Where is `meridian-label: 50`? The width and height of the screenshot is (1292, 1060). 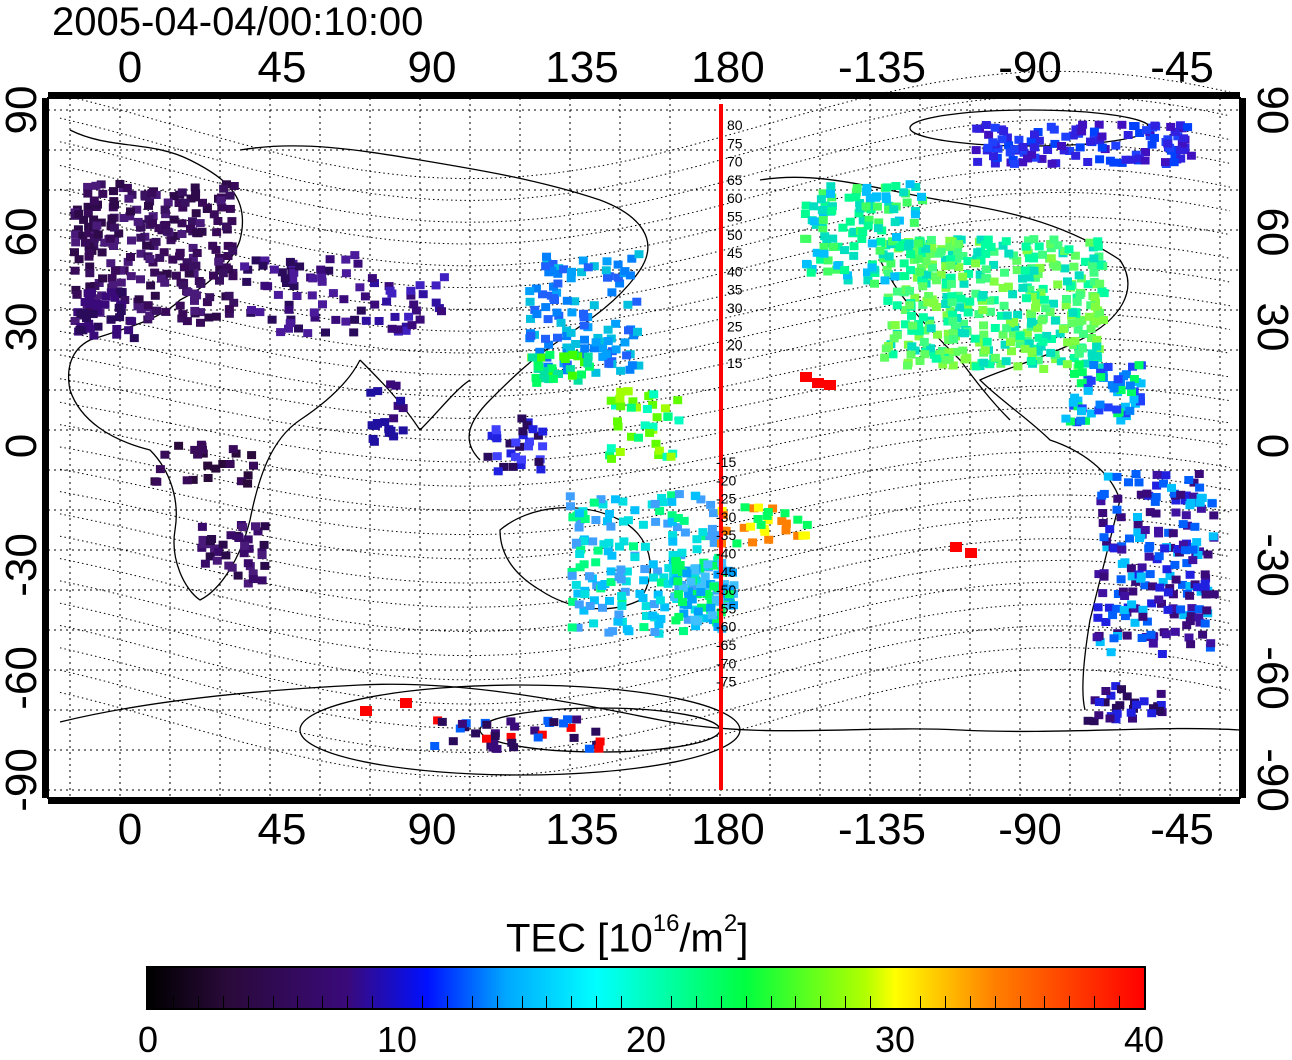
meridian-label: 50 is located at coordinates (735, 235).